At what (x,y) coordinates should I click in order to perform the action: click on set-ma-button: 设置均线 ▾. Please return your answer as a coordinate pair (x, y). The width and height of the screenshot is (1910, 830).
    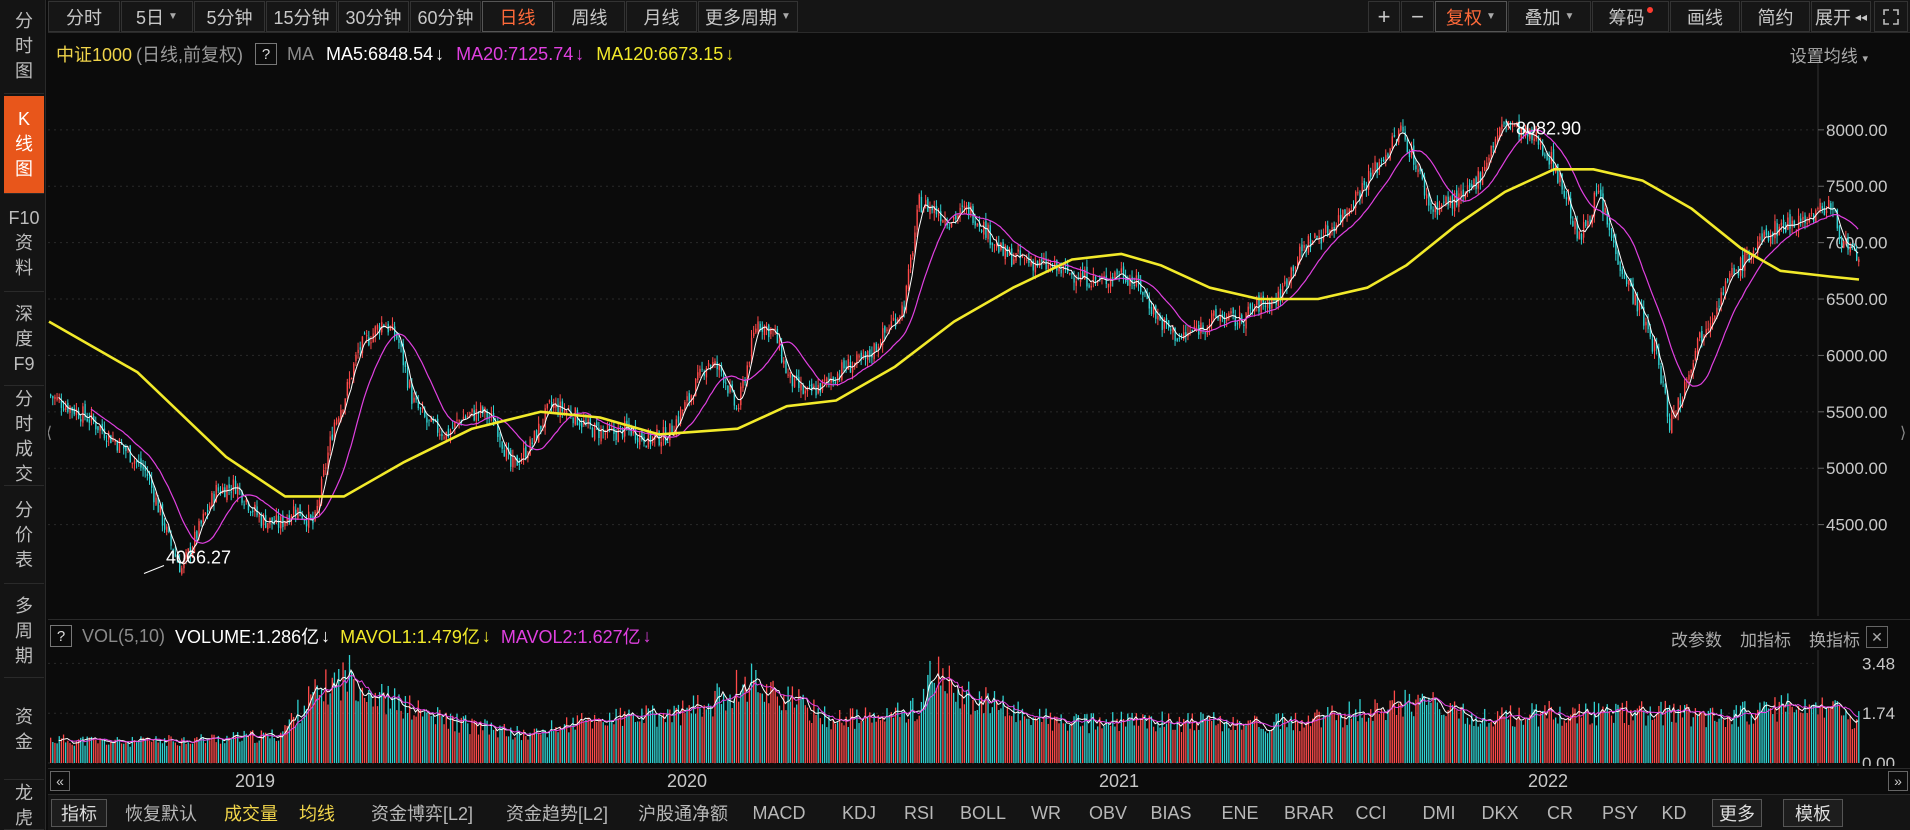
    Looking at the image, I should click on (1829, 54).